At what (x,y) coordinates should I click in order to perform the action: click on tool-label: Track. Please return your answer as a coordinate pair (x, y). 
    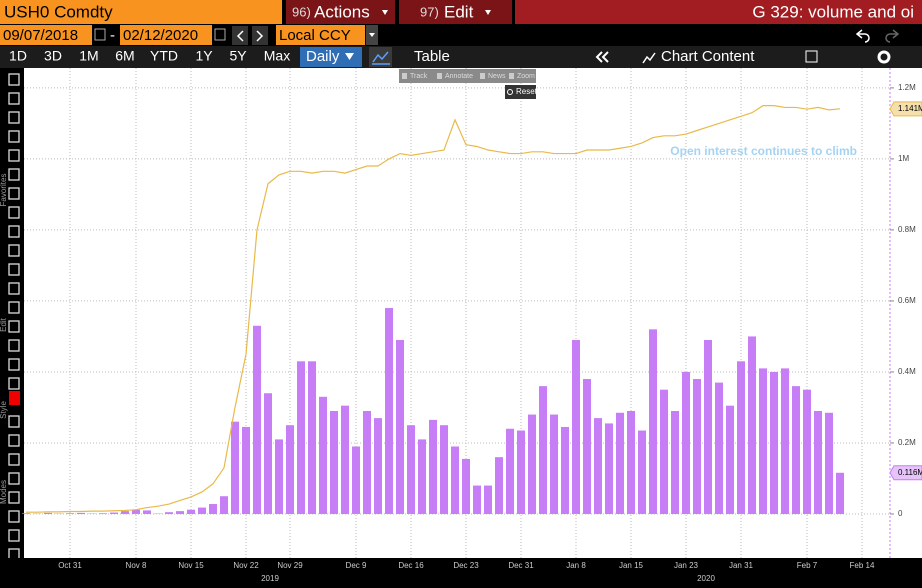
    Looking at the image, I should click on (419, 76).